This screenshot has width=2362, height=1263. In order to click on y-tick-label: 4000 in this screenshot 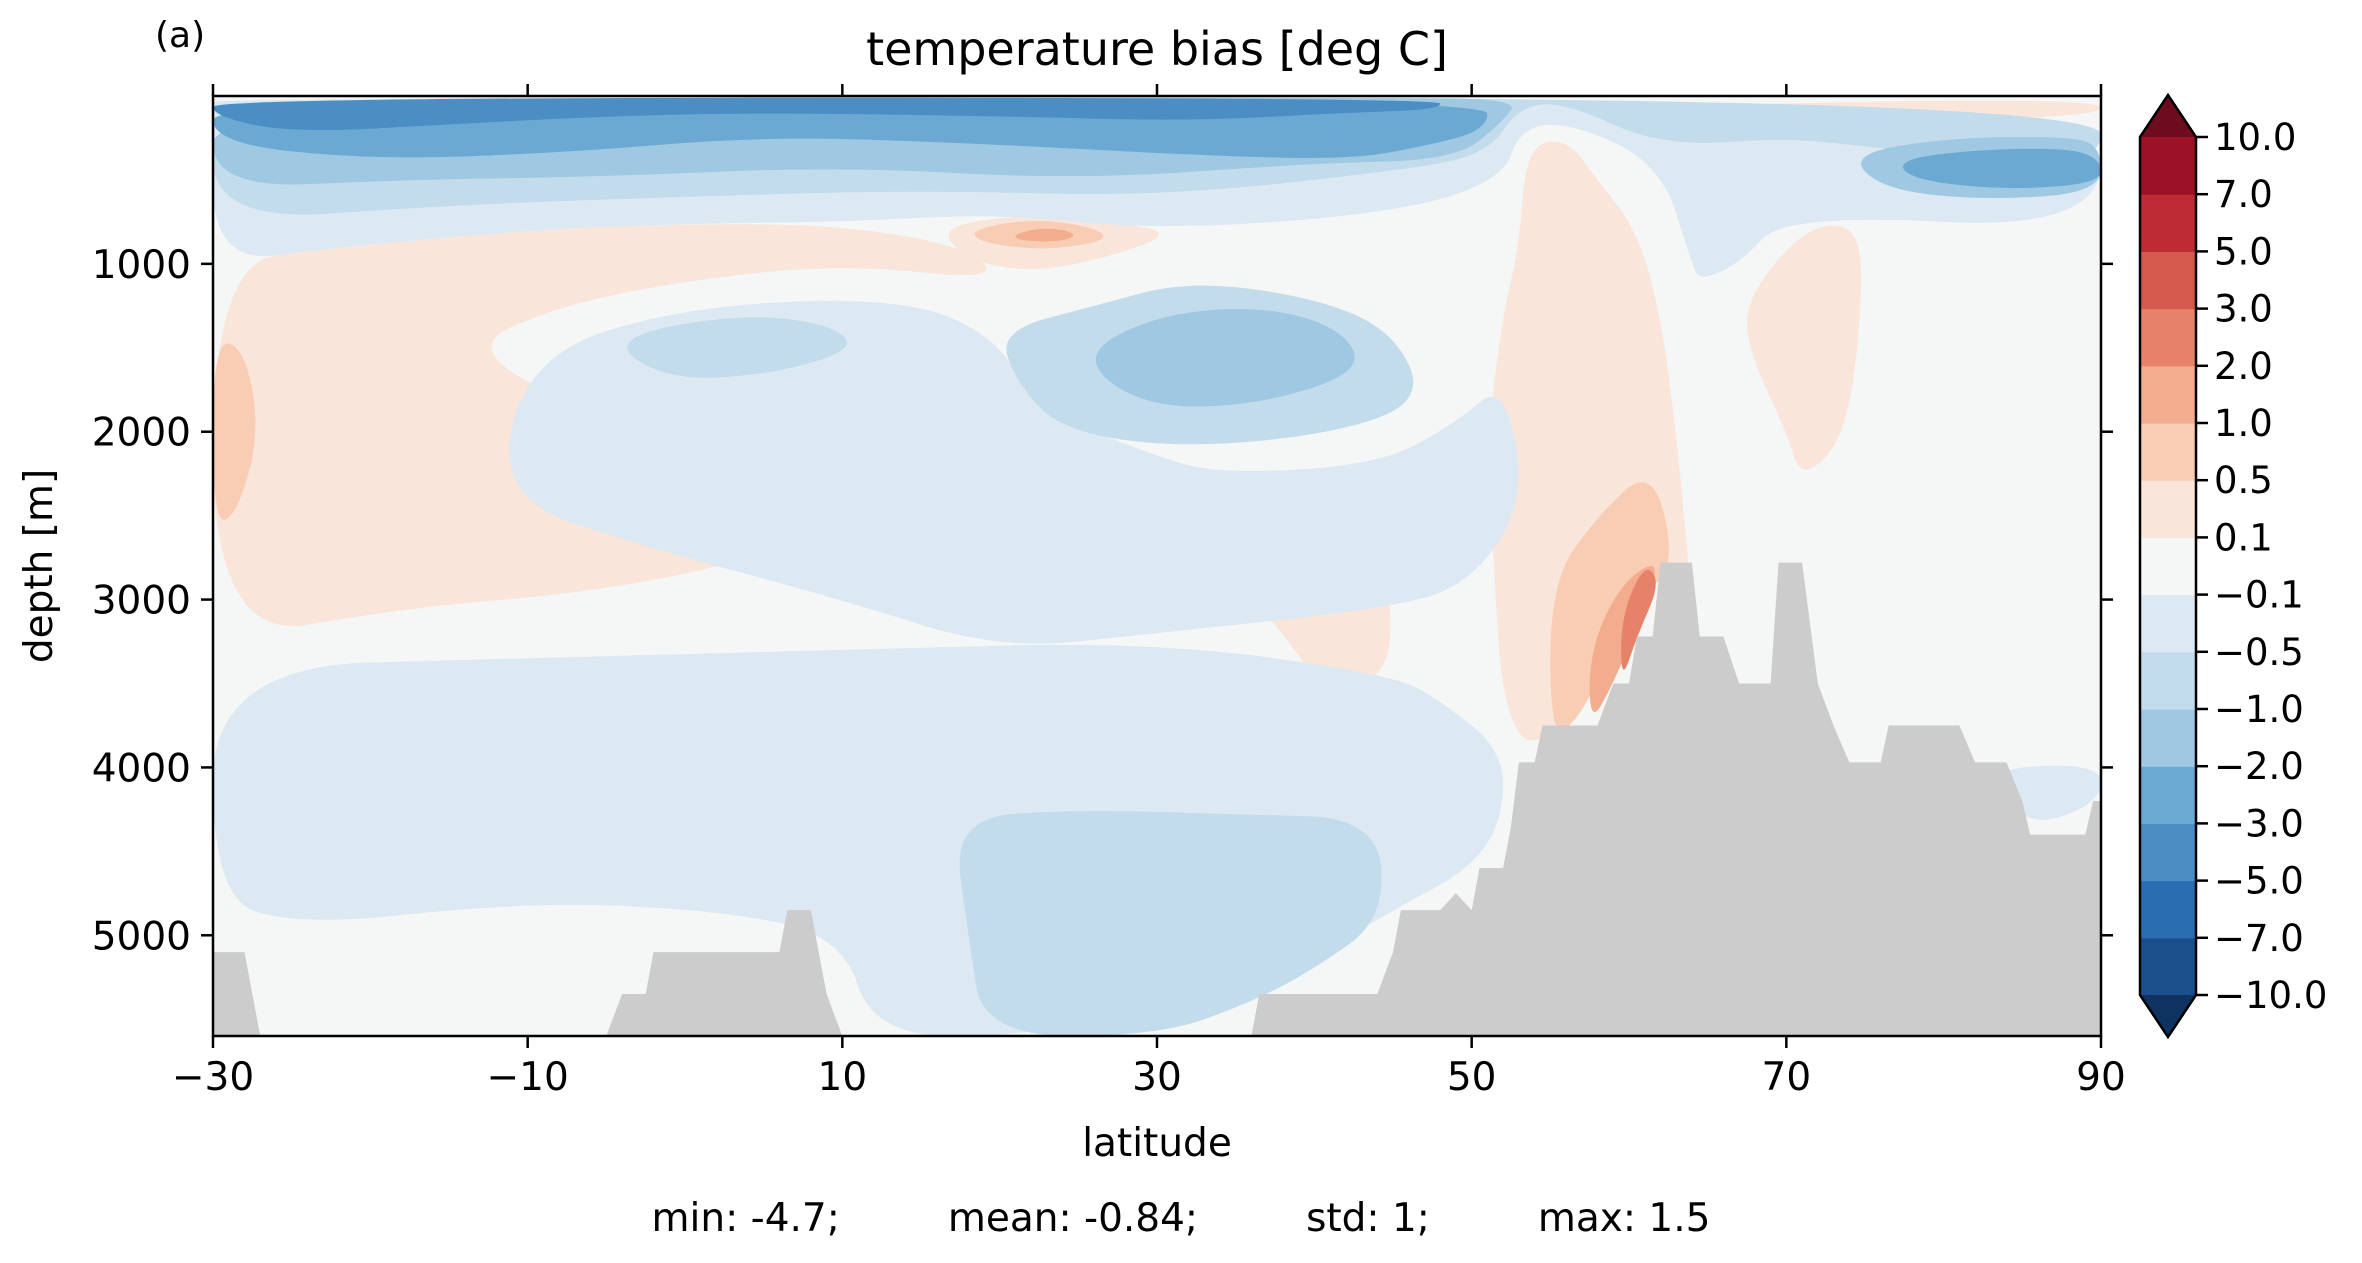, I will do `click(141, 768)`.